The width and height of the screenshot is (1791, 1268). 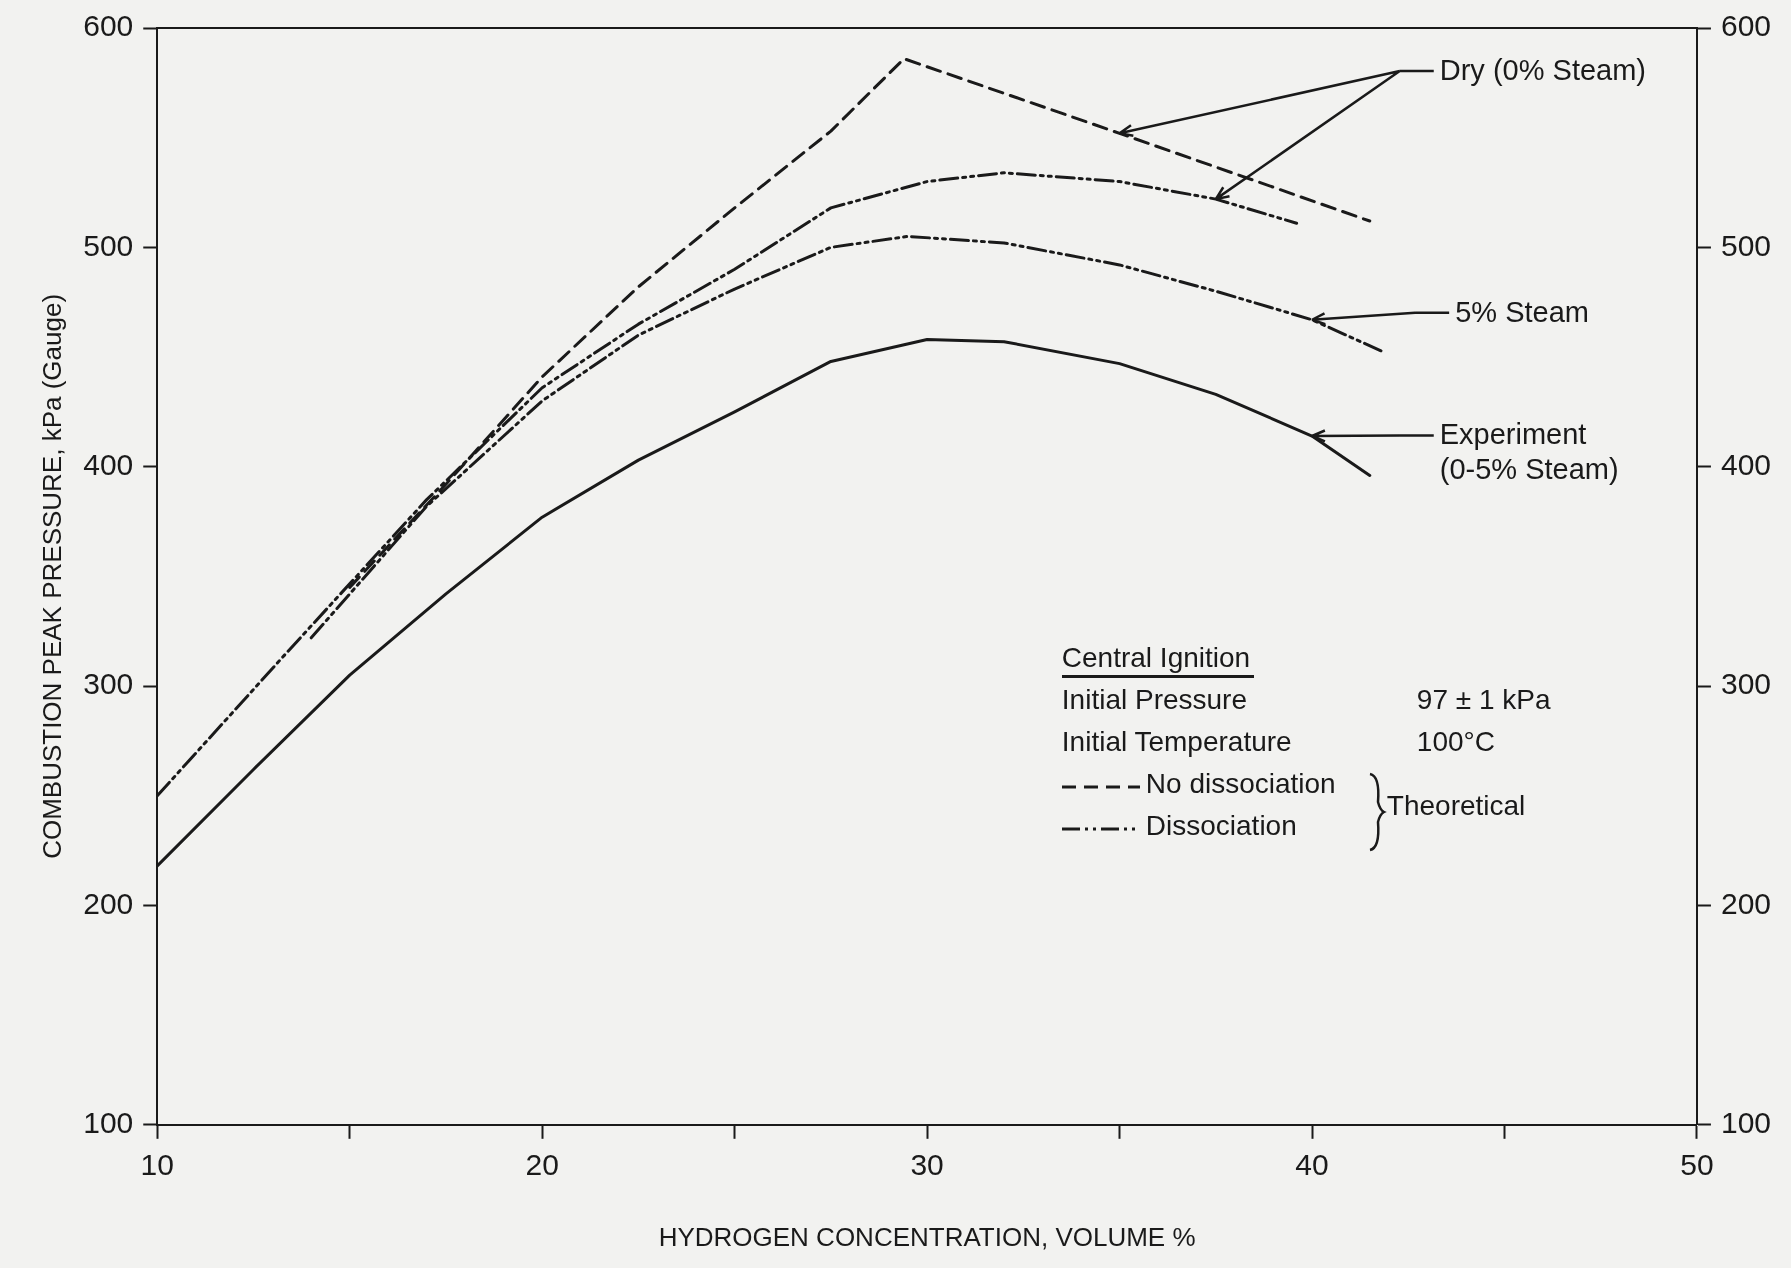 I want to click on annotation: 5% Steam, so click(x=1522, y=312).